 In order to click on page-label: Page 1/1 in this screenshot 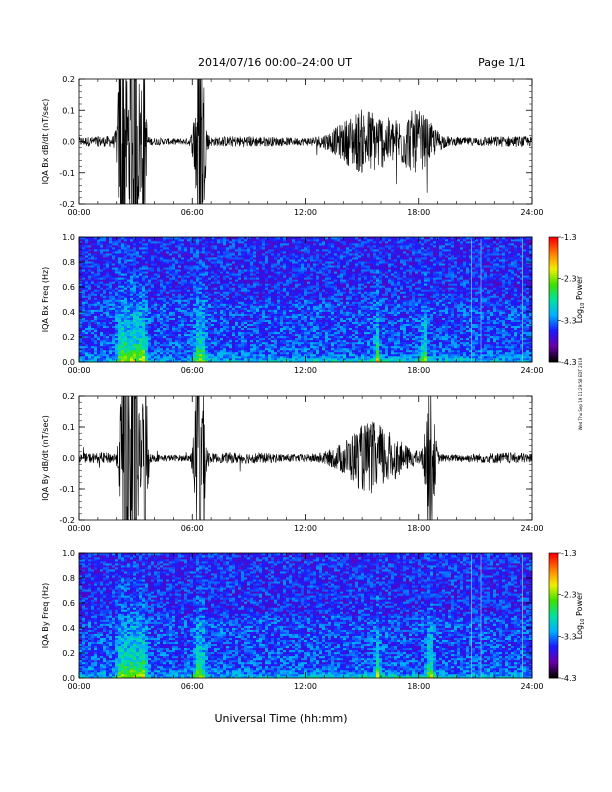, I will do `click(502, 62)`.